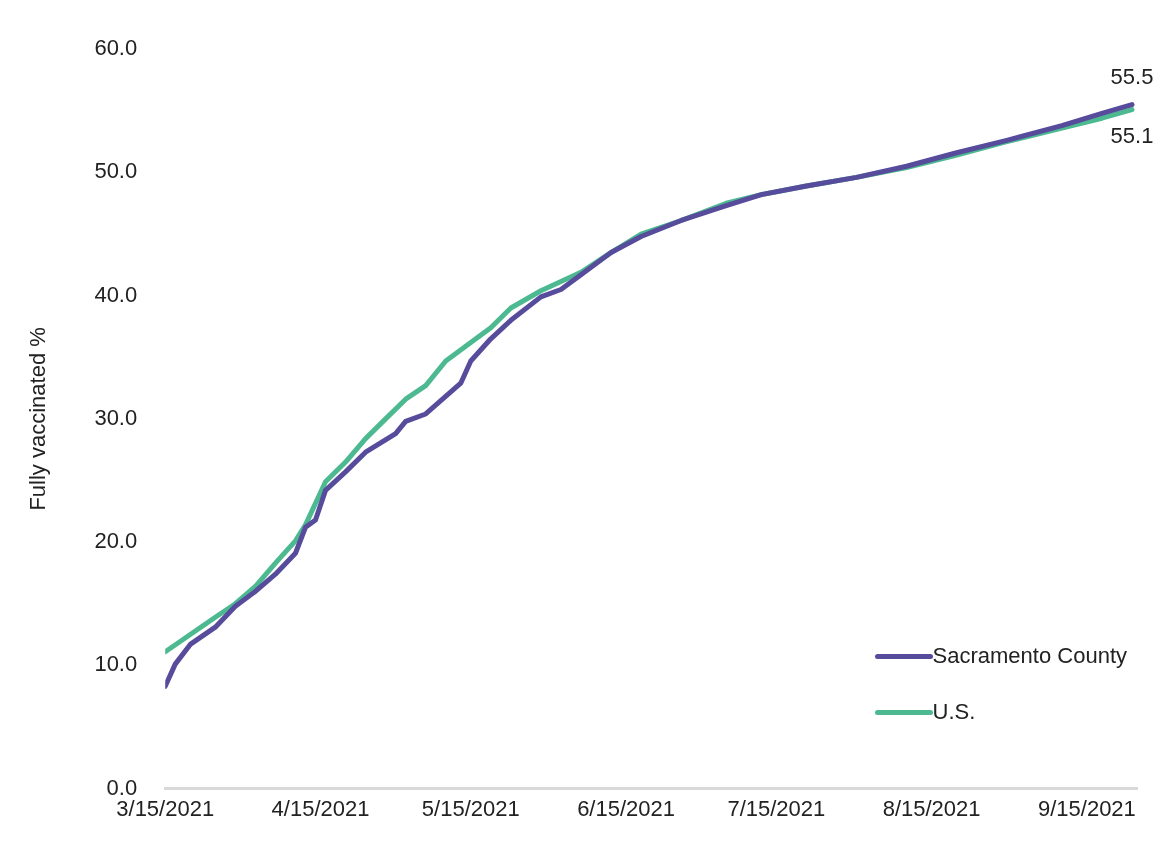 Image resolution: width=1173 pixels, height=843 pixels. Describe the element at coordinates (116, 48) in the screenshot. I see `y-tick-label: 60.0` at that location.